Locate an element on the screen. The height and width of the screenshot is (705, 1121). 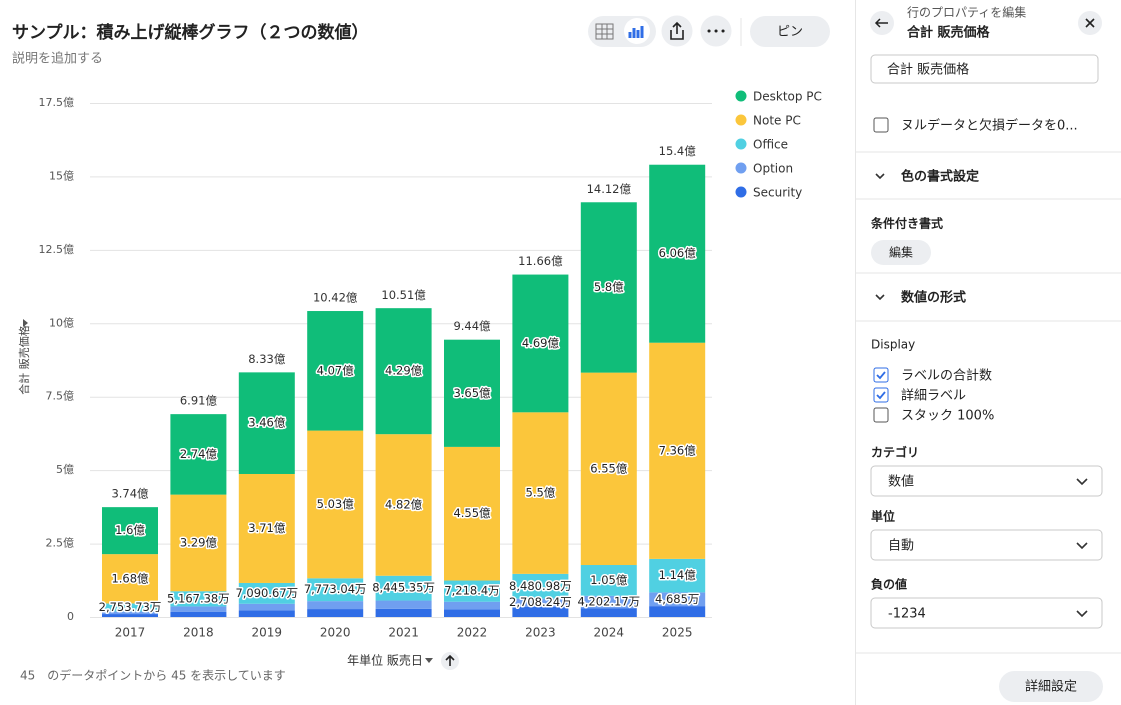
negative-select is located at coordinates (986, 613).